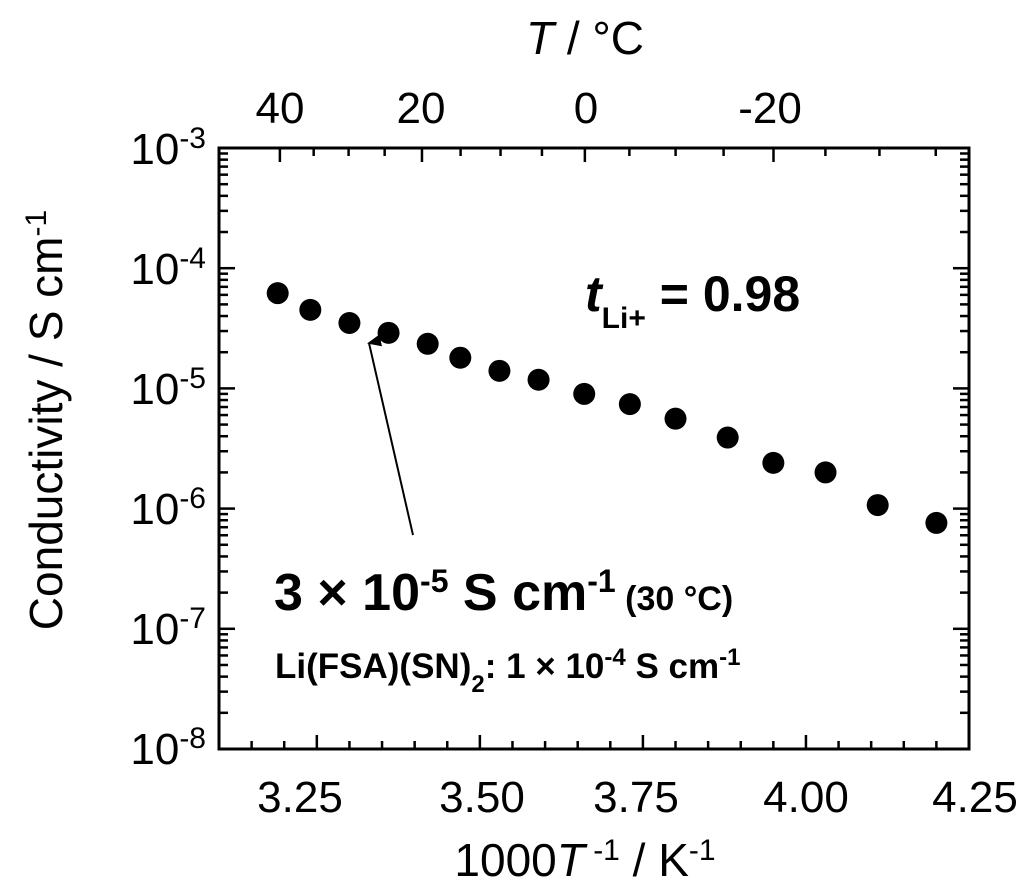 The height and width of the screenshot is (889, 1031). What do you see at coordinates (168, 628) in the screenshot?
I see `y-tick-label: 10⁻⁷` at bounding box center [168, 628].